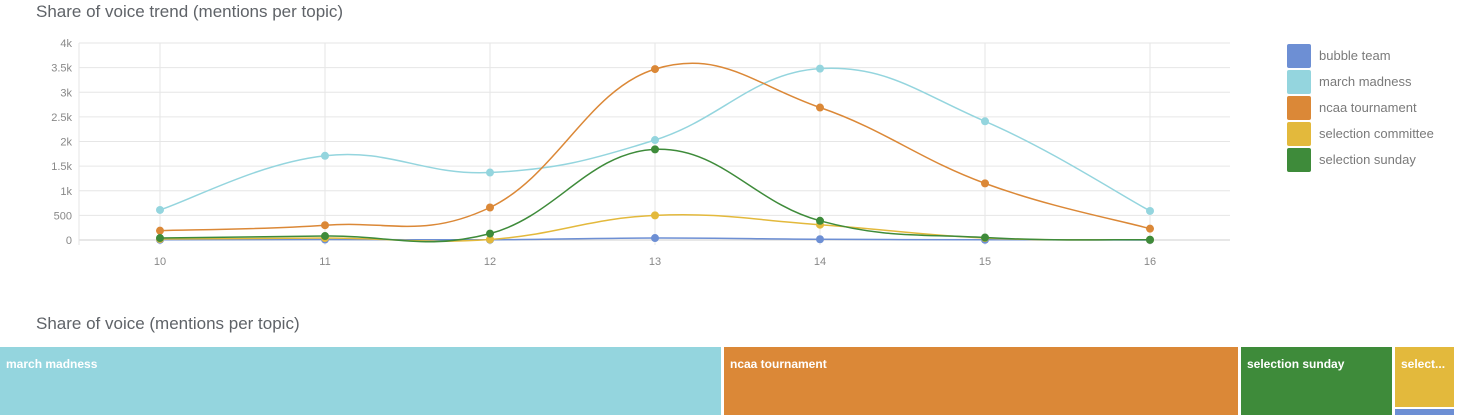 The height and width of the screenshot is (419, 1463). Describe the element at coordinates (61, 167) in the screenshot. I see `y-tick-label: 1.5k` at that location.